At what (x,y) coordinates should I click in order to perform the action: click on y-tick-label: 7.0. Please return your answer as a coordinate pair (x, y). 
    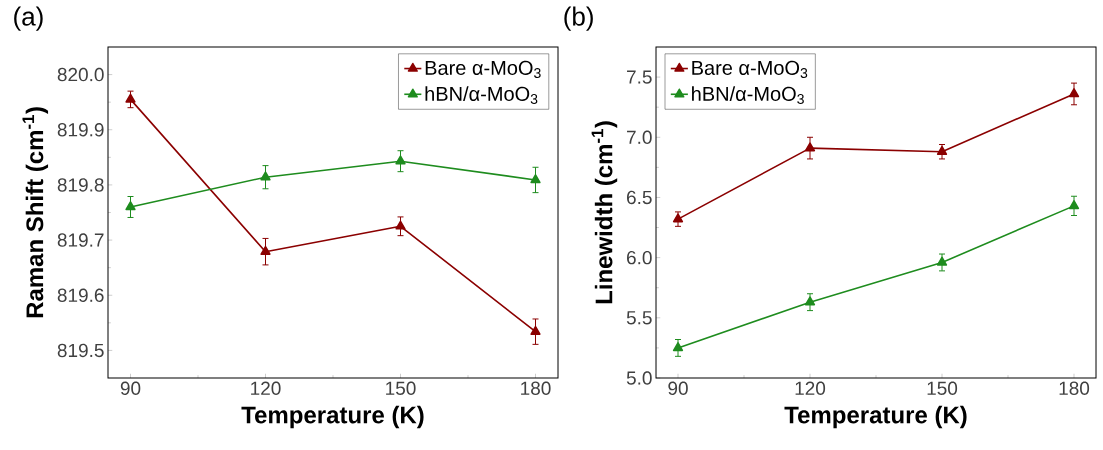
    Looking at the image, I should click on (639, 137).